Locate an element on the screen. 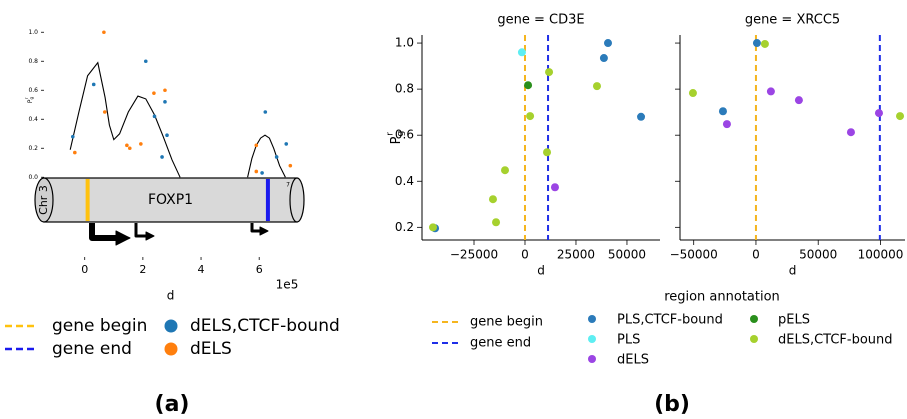 Image resolution: width=907 pixels, height=419 pixels. x-tick-label: −50000 is located at coordinates (694, 255).